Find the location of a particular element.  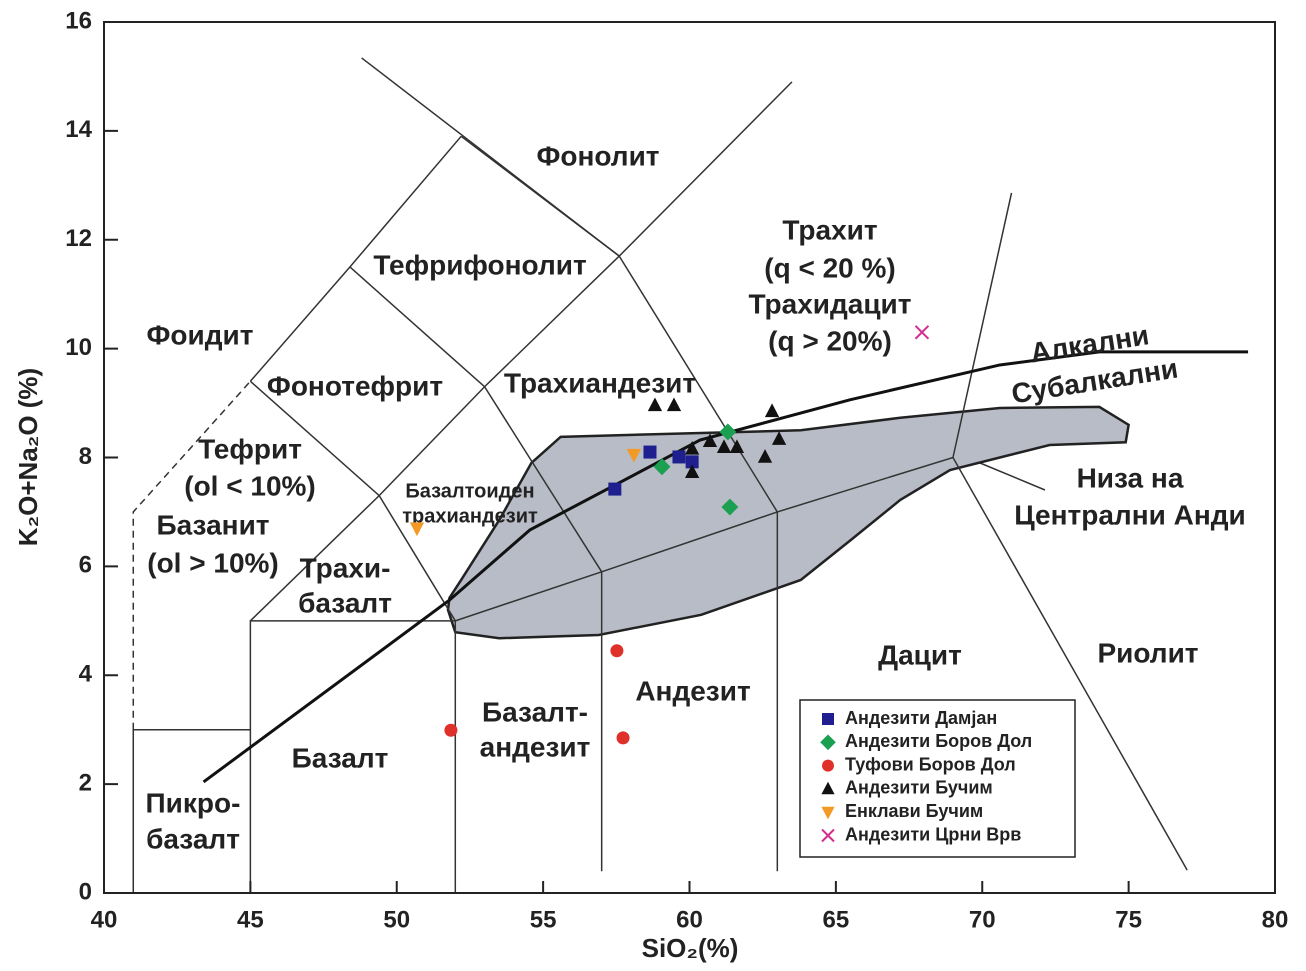

y-tick-label: 0 is located at coordinates (85, 891).